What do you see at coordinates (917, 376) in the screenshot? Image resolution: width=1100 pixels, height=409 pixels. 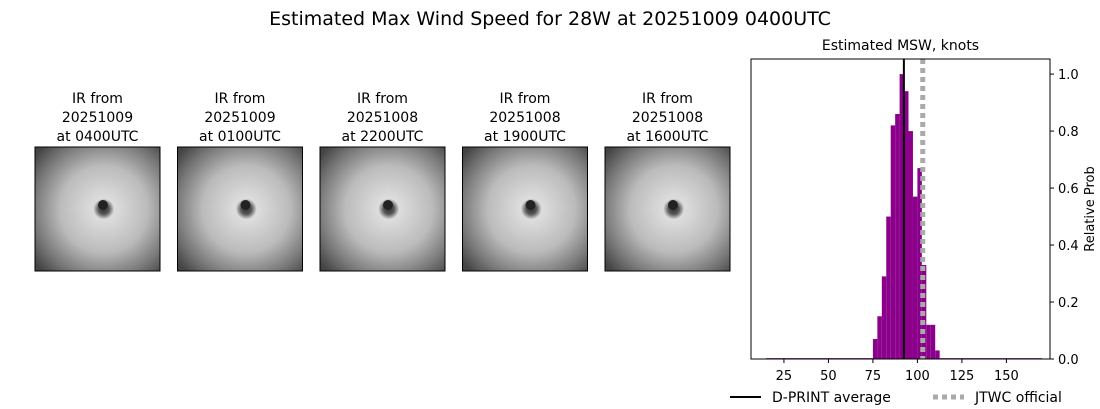 I see `x-tick-label: 100` at bounding box center [917, 376].